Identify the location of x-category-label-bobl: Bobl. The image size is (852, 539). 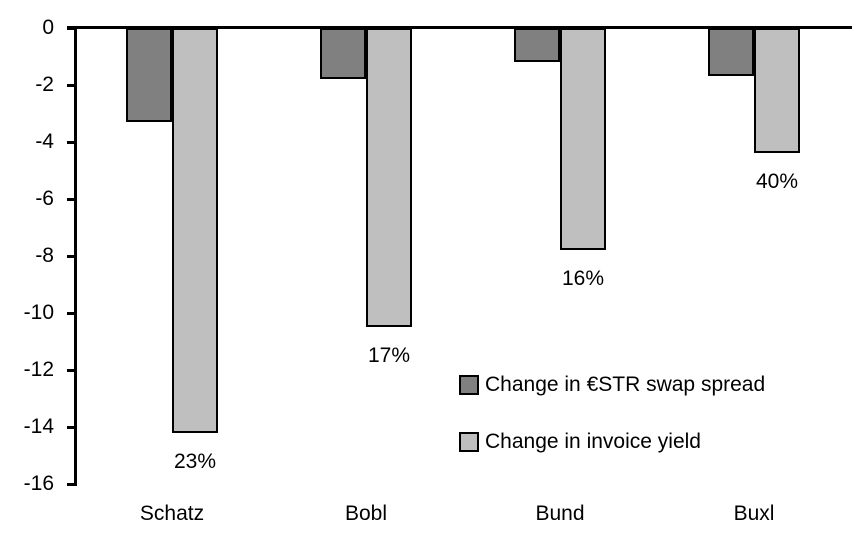
(366, 513).